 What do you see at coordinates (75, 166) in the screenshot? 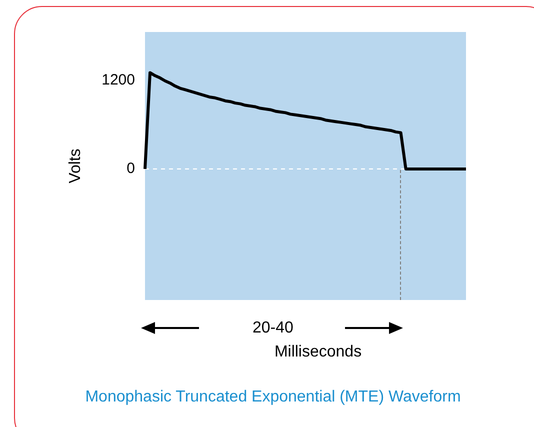
I see `y-axis-title: Volts` at bounding box center [75, 166].